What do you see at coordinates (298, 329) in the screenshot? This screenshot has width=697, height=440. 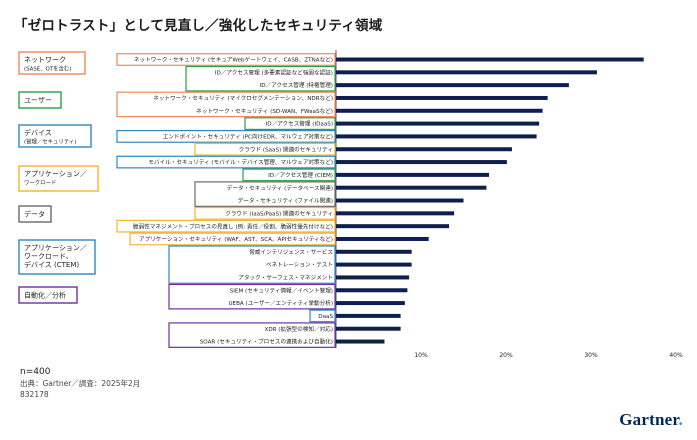 I see `category-label: XDR (拡張型の検知／対応)` at bounding box center [298, 329].